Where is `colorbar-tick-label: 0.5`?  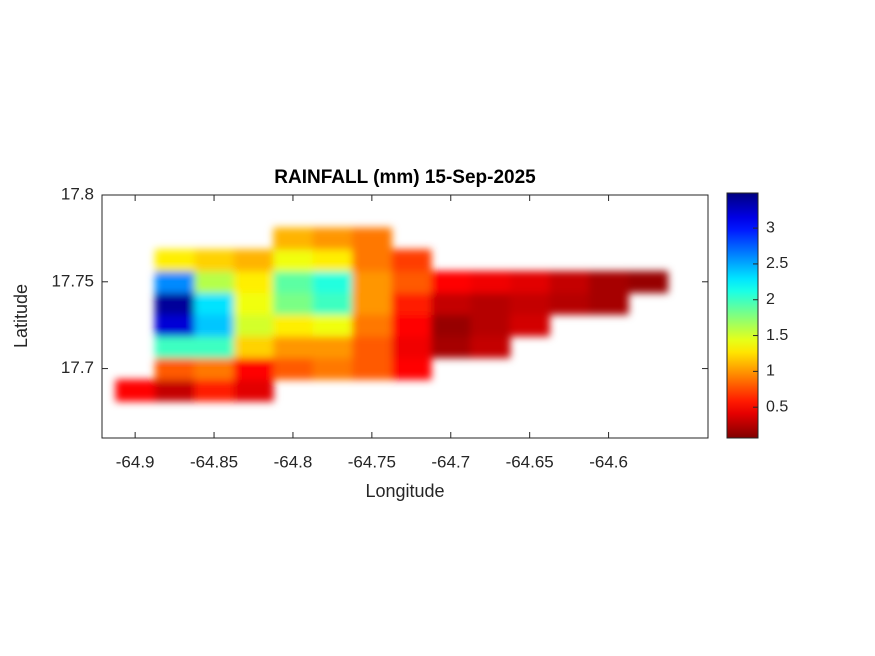 colorbar-tick-label: 0.5 is located at coordinates (777, 406).